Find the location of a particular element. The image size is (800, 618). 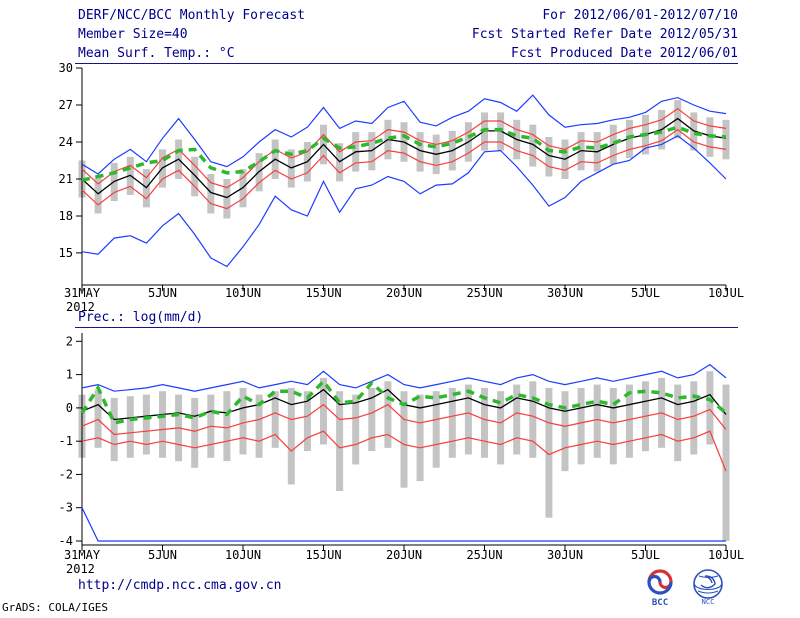

y-tick-label: 27 is located at coordinates (66, 105).